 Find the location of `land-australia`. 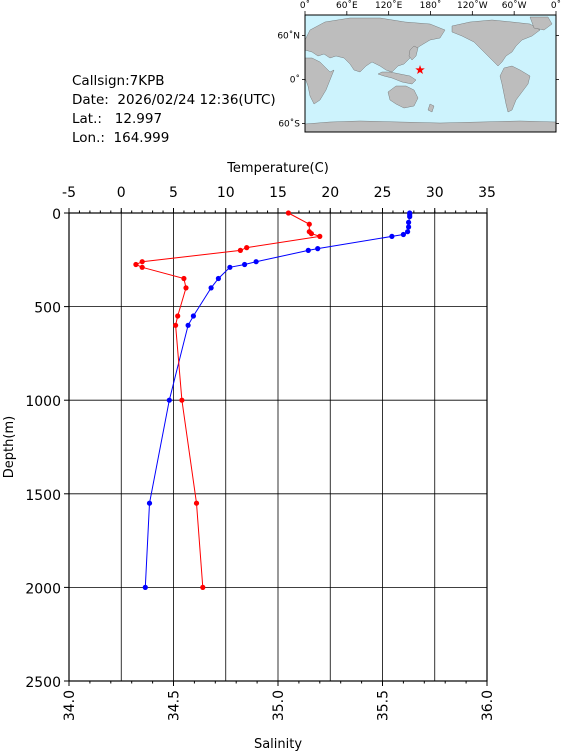

land-australia is located at coordinates (403, 97).